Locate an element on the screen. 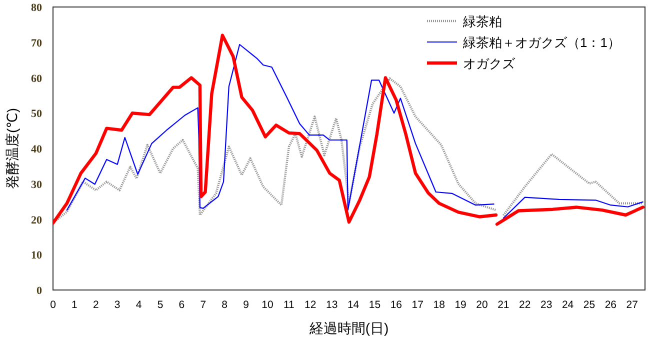  x-tick-label: 24 is located at coordinates (568, 305).